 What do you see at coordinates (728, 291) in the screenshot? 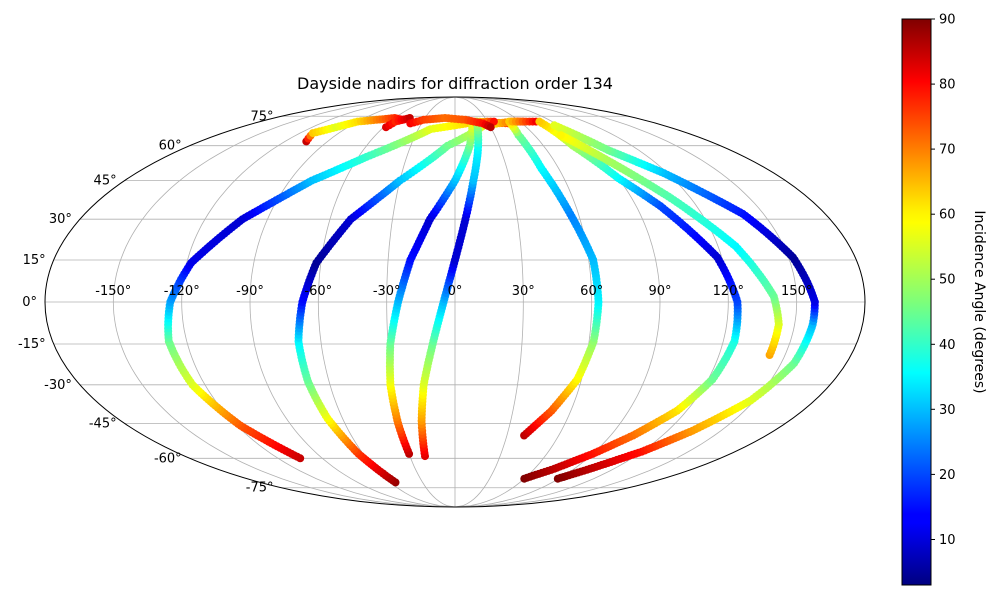
I see `x-tick-label: 120°` at bounding box center [728, 291].